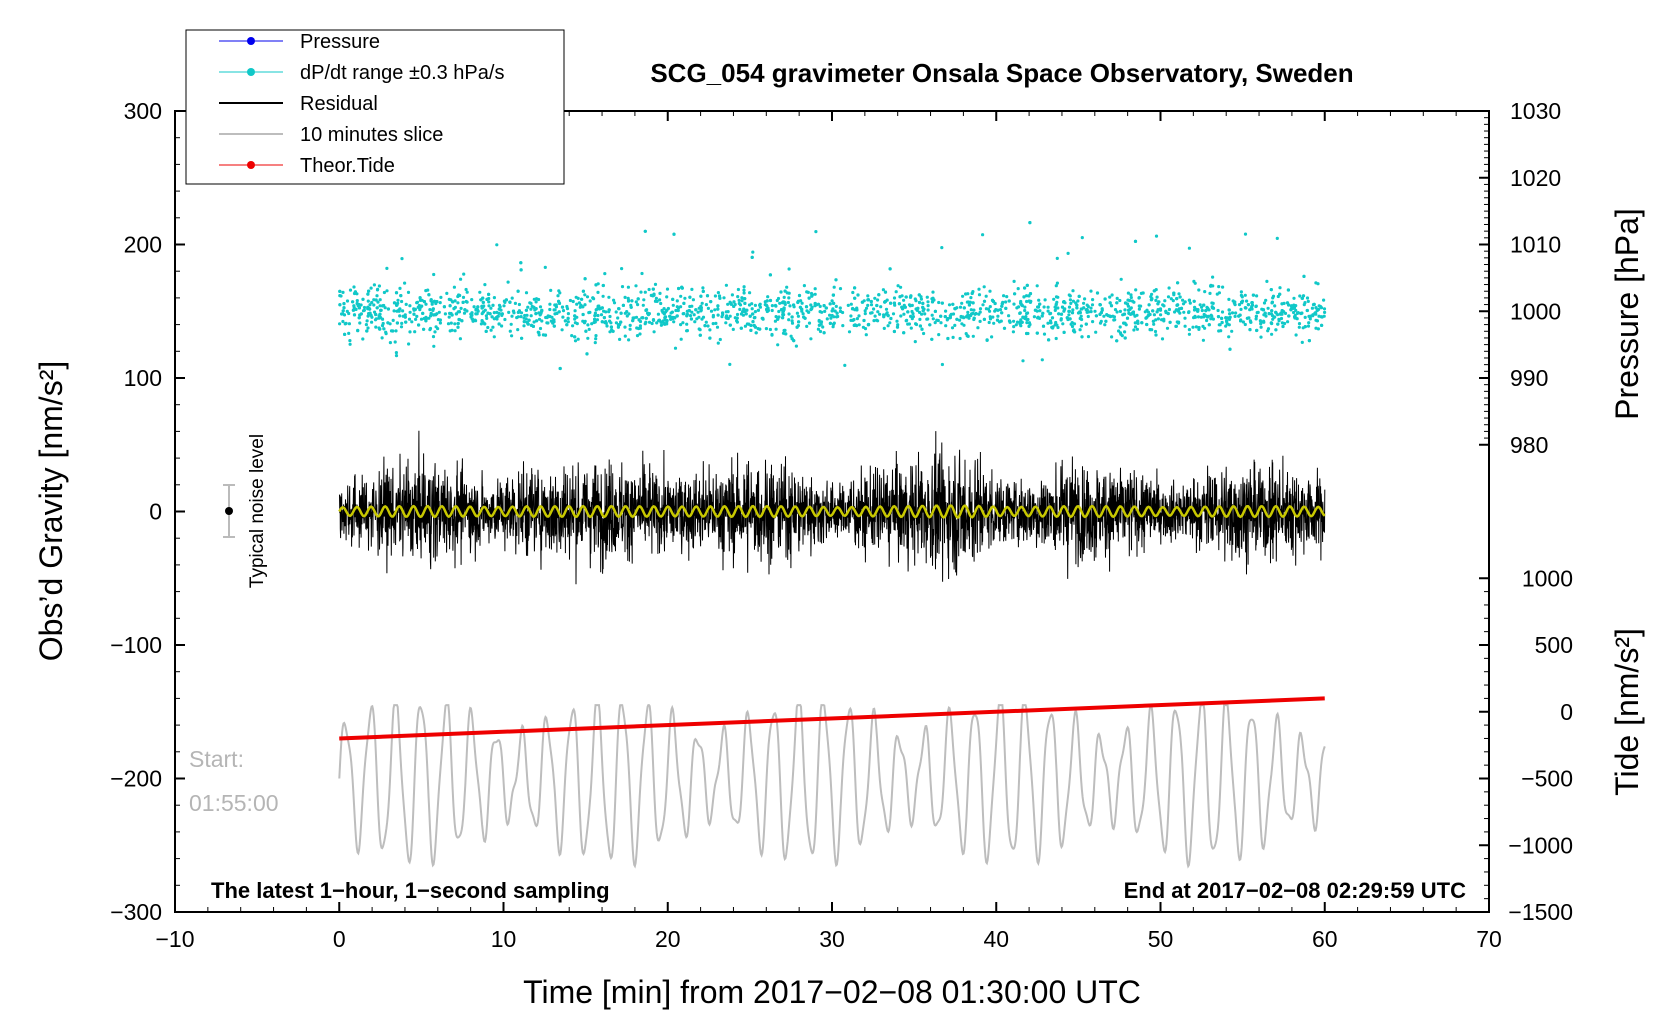 This screenshot has height=1020, width=1676. Describe the element at coordinates (339, 104) in the screenshot. I see `legend-label: Residual` at that location.